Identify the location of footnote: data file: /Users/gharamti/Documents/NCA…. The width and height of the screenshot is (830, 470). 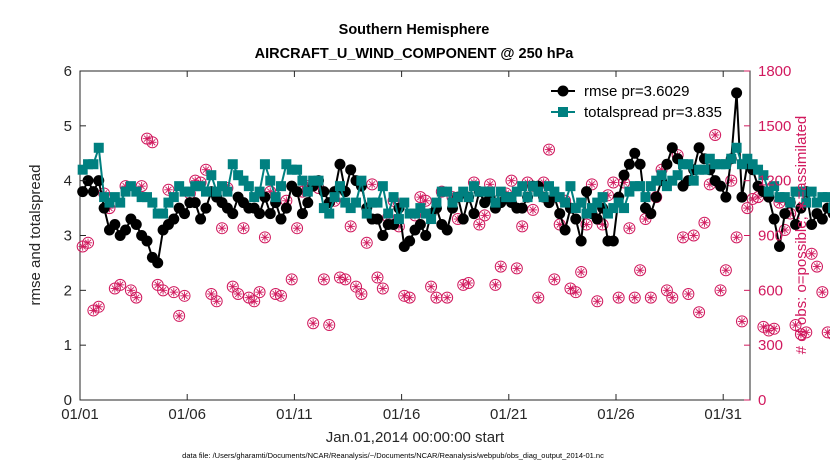
(393, 455).